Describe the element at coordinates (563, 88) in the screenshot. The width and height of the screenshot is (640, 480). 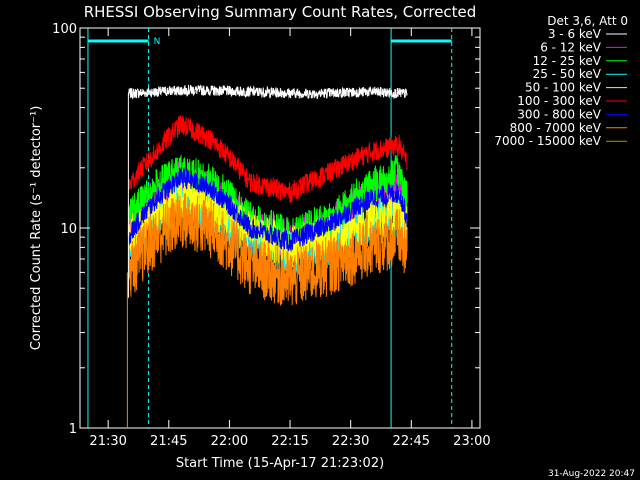
I see `legend-entry: 50 - 100 keV` at that location.